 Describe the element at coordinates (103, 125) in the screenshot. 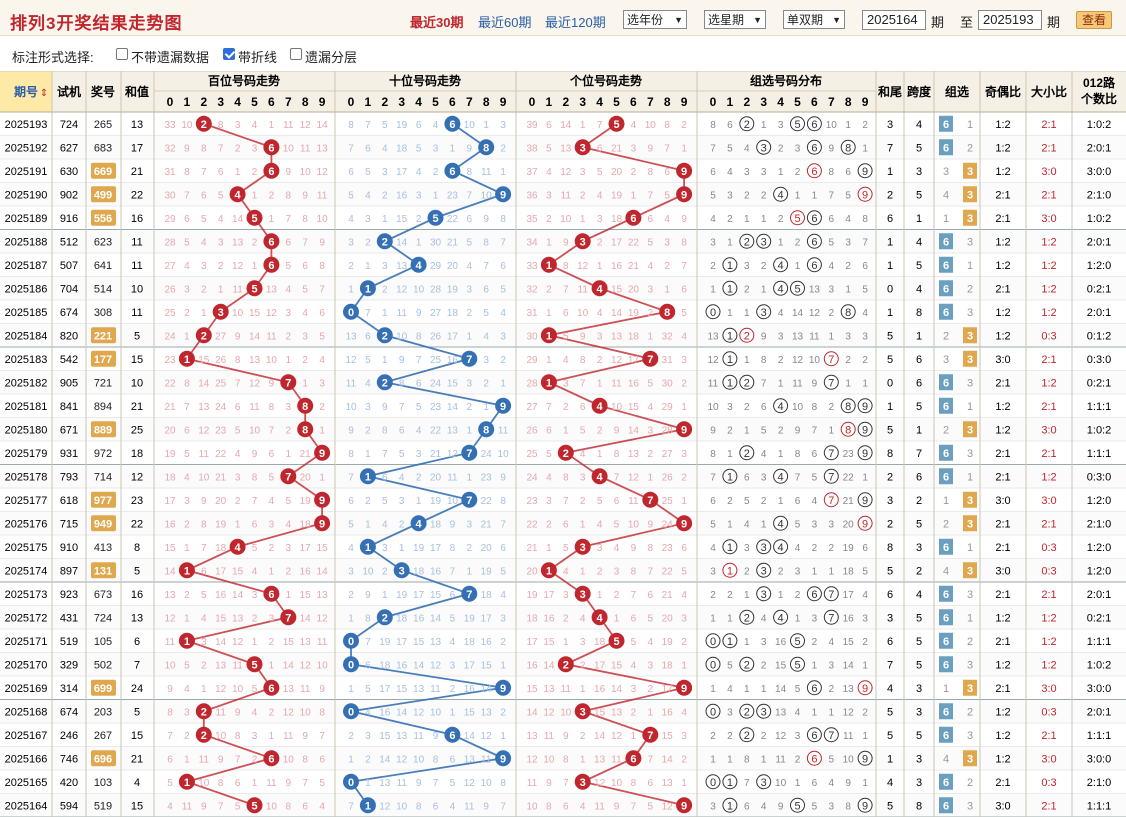

I see `prize-cell: 265` at that location.